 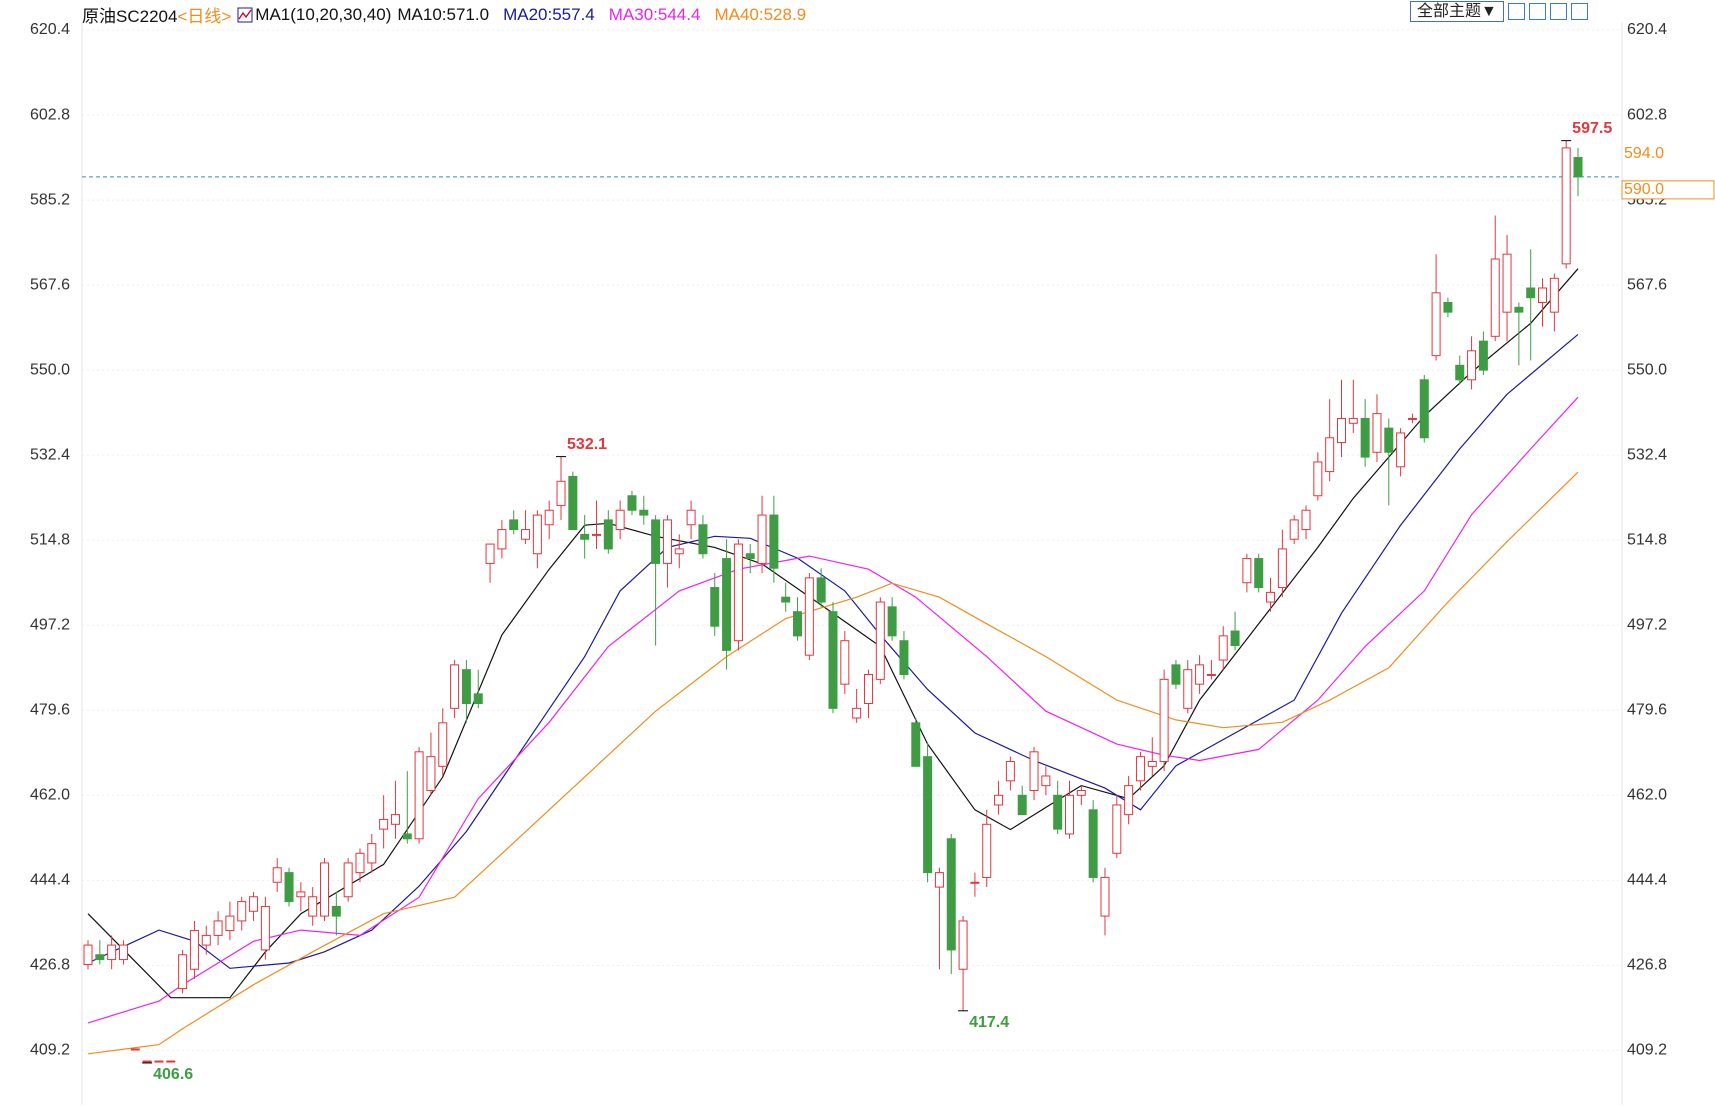 What do you see at coordinates (50, 29) in the screenshot?
I see `y-tick-label: 620.4` at bounding box center [50, 29].